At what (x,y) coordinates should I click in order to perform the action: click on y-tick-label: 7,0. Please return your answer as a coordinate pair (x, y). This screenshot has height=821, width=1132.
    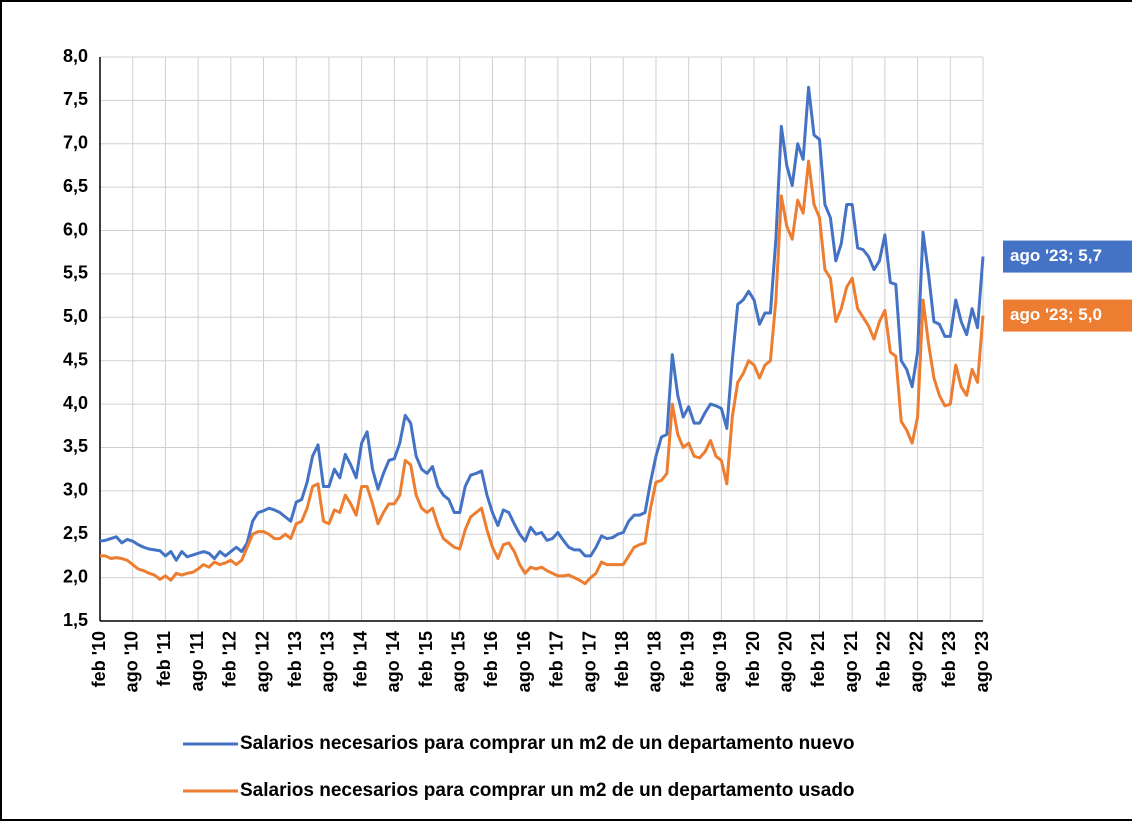
    Looking at the image, I should click on (75, 143).